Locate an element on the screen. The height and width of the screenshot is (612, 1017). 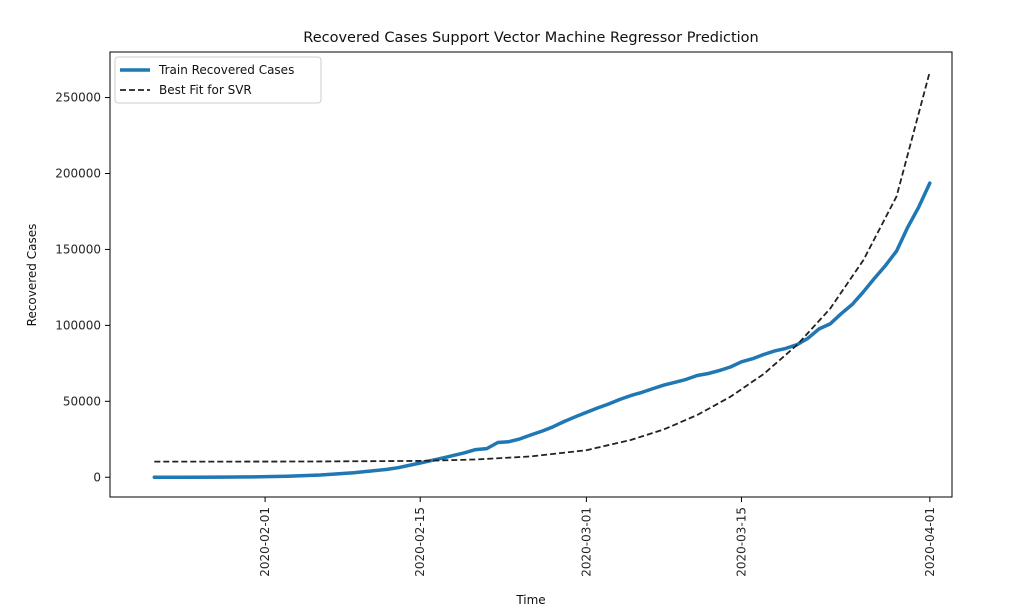
y-axis-label: Recovered Cases is located at coordinates (32, 275).